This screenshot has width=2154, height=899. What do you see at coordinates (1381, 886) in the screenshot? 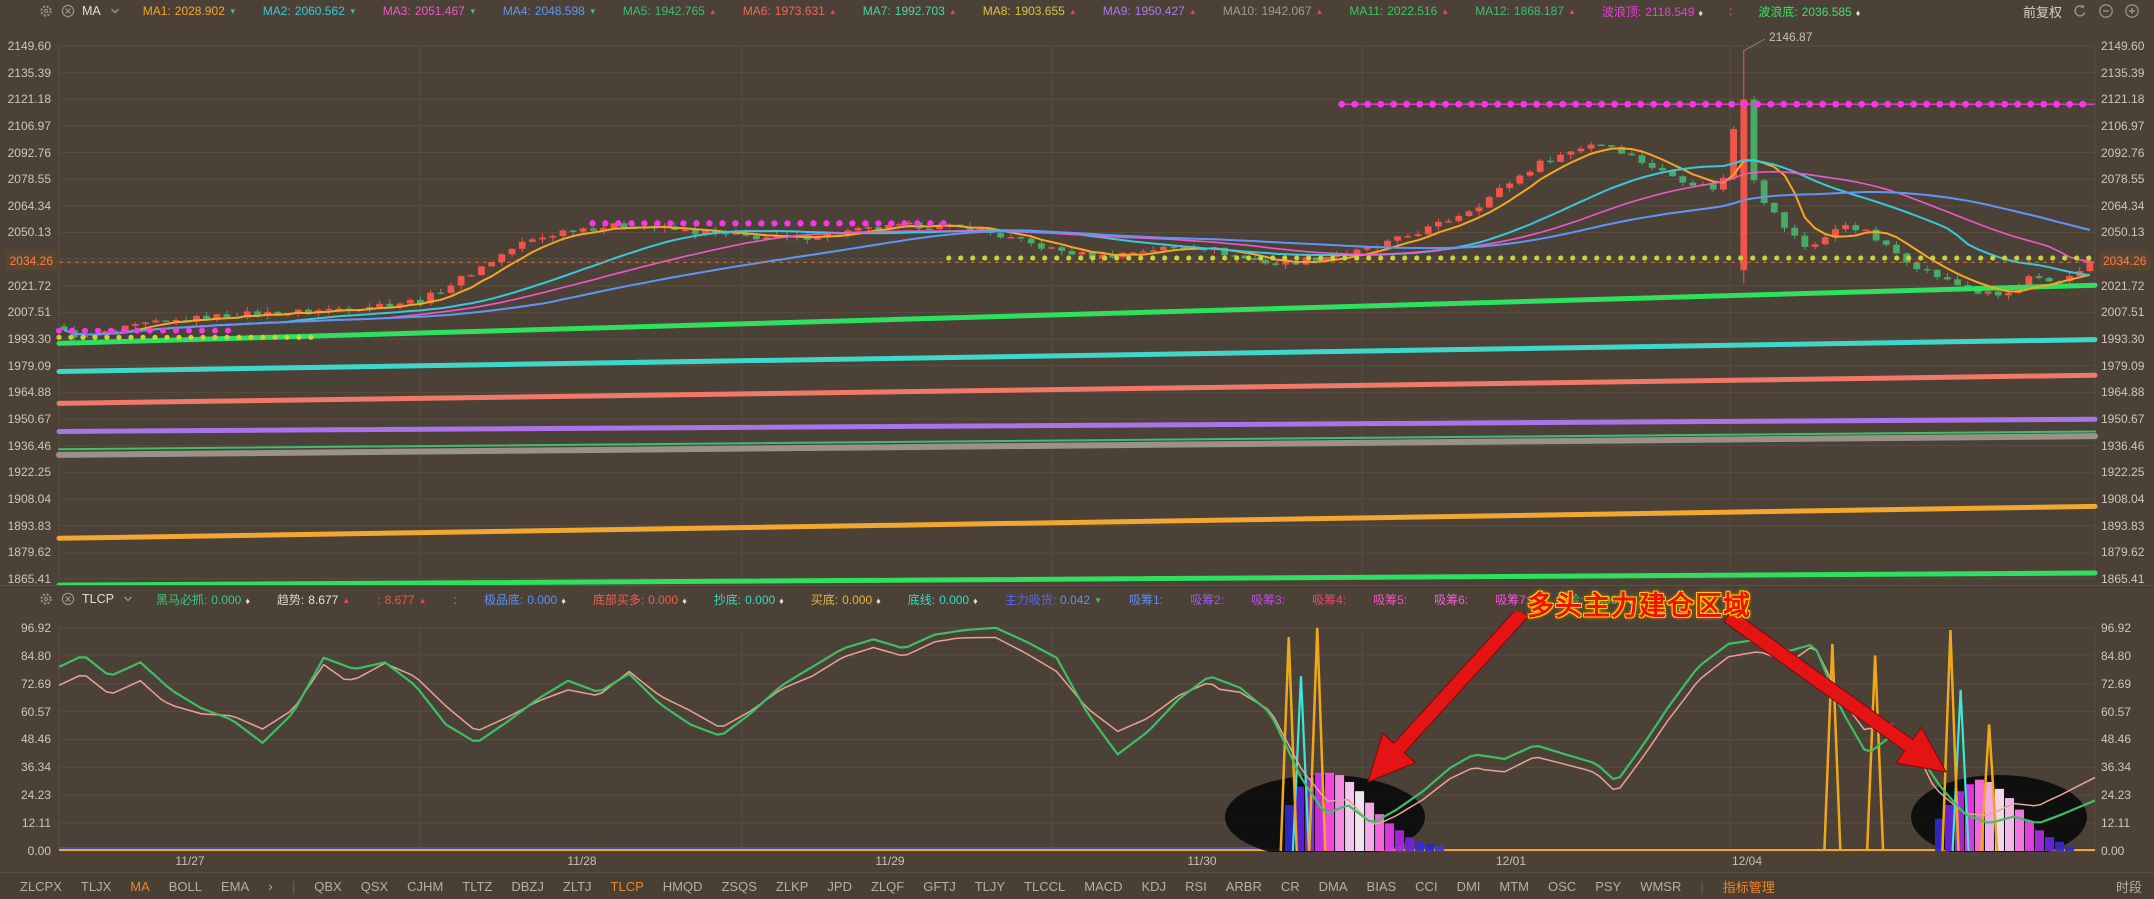
I see `tab-bias: BIAS` at bounding box center [1381, 886].